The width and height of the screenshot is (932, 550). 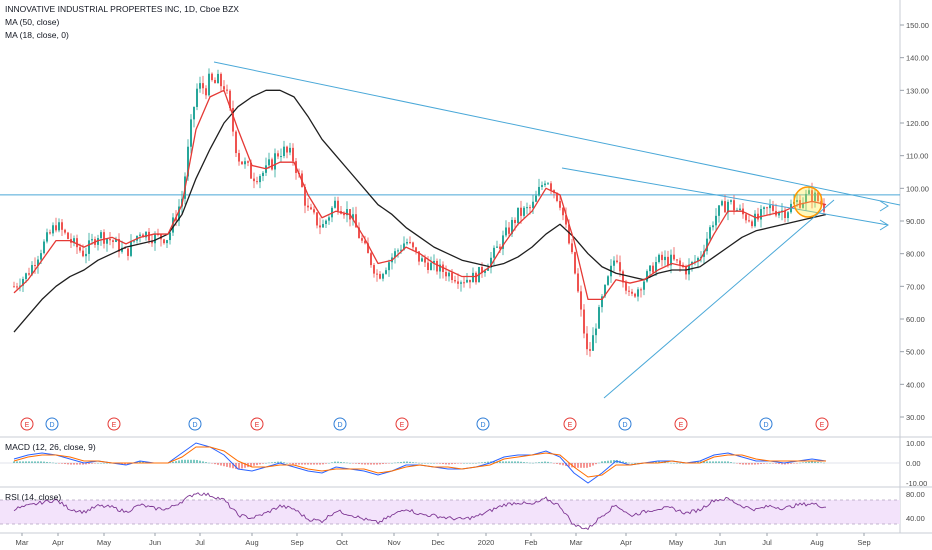 I want to click on ma18-legend: MA (18, close, 0), so click(x=37, y=35).